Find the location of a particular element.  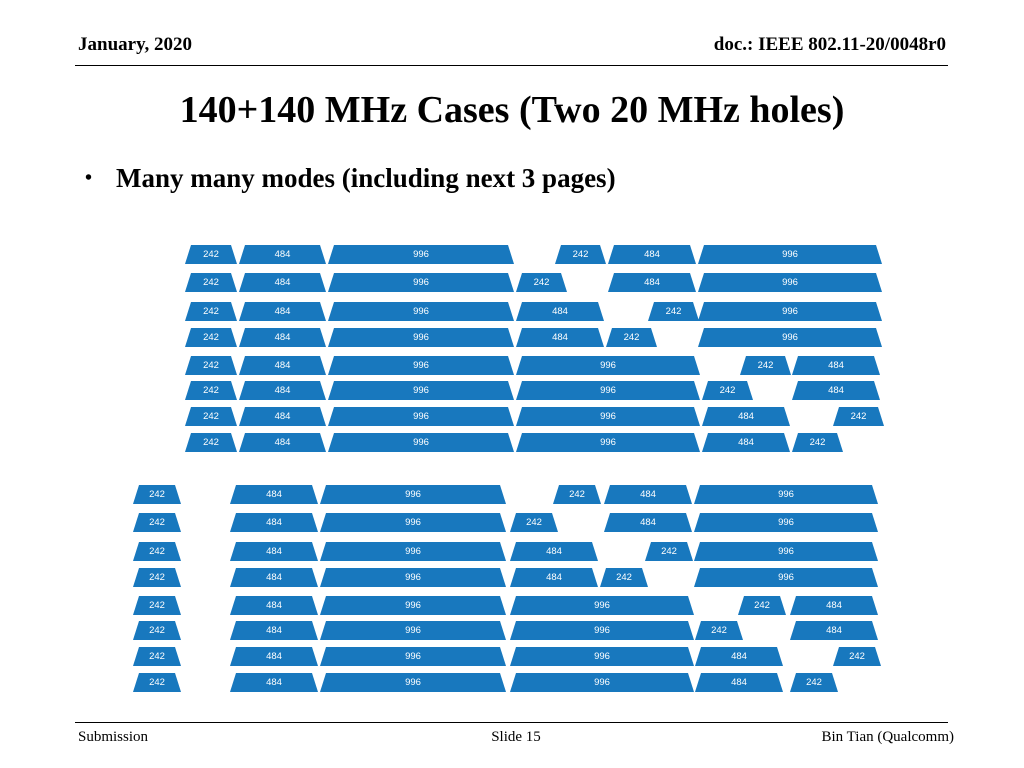

header-divider is located at coordinates (511, 65).